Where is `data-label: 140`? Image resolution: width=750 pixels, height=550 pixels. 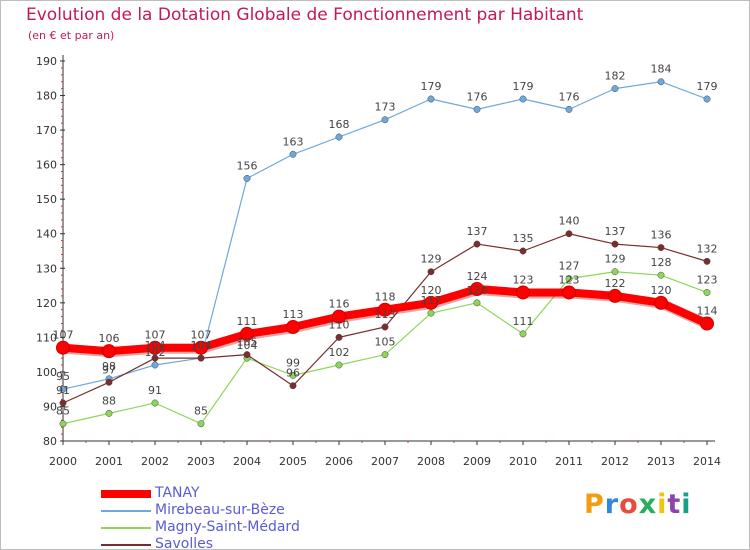
data-label: 140 is located at coordinates (569, 221).